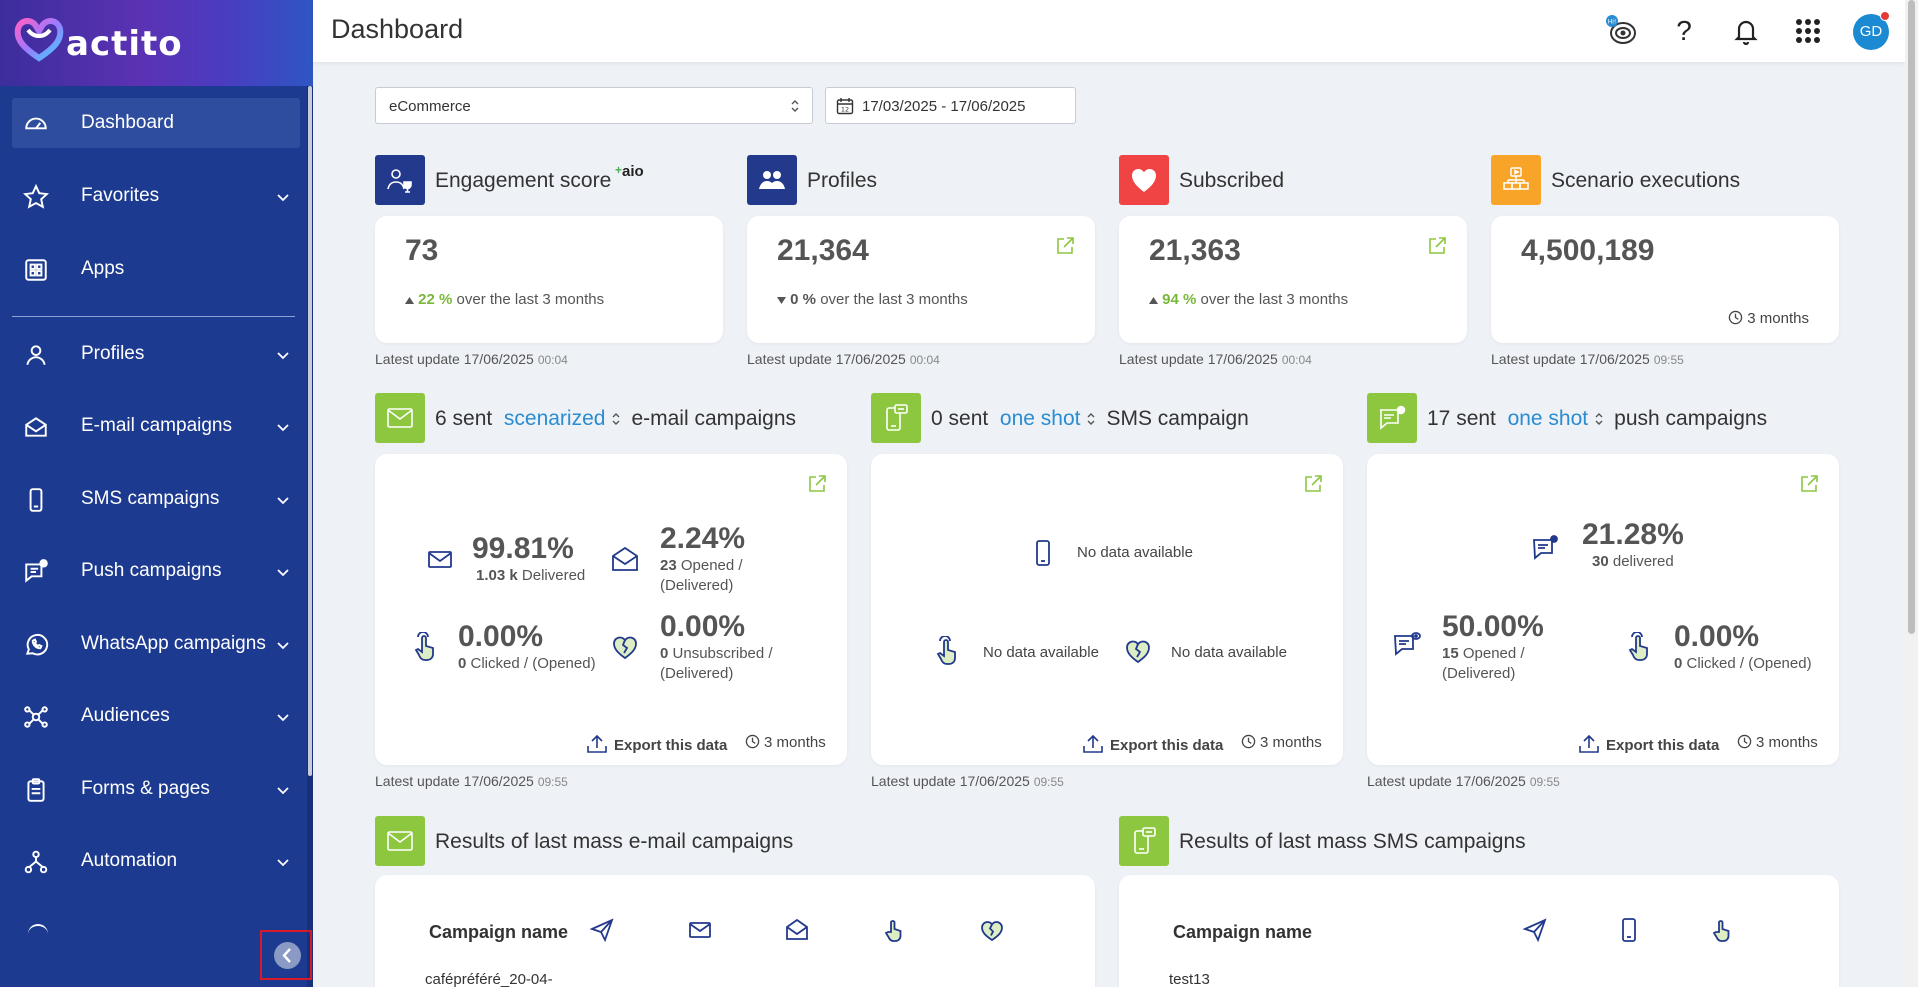 The image size is (1918, 987). I want to click on caret-up-icon, so click(1153, 300).